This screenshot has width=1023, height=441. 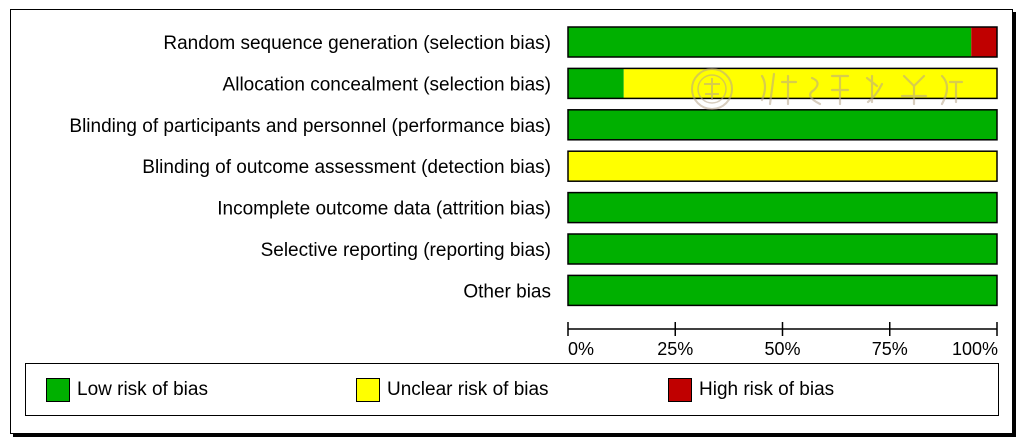 What do you see at coordinates (675, 349) in the screenshot?
I see `x-tick-label: 25%` at bounding box center [675, 349].